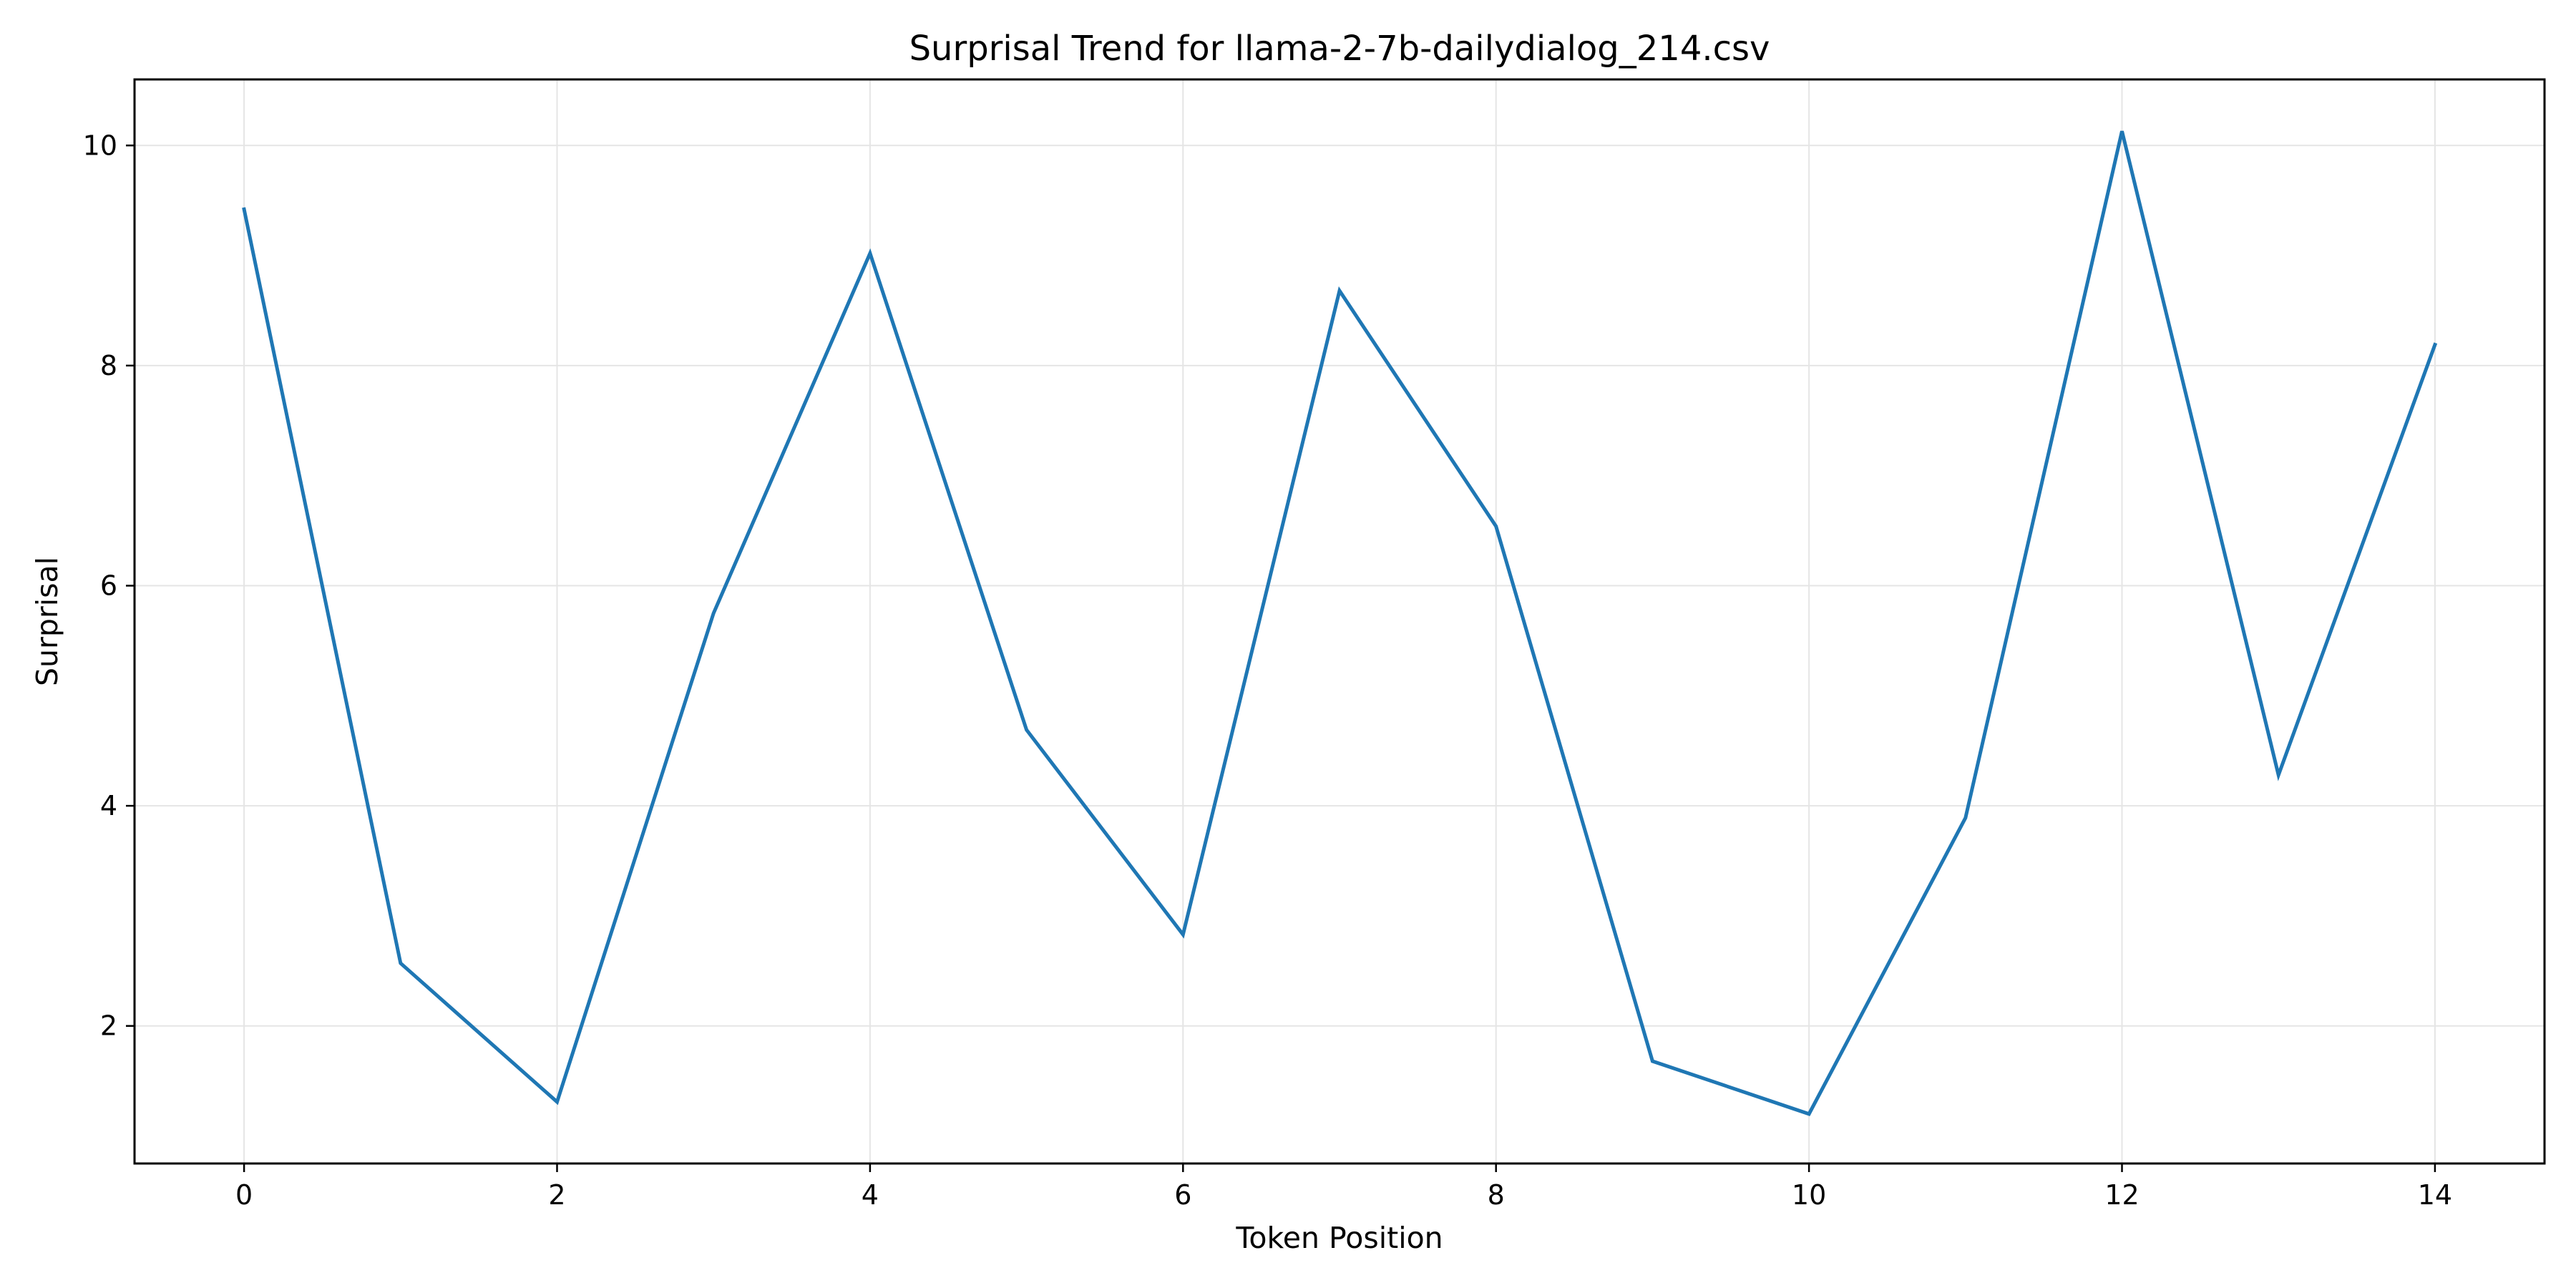 This screenshot has width=2576, height=1288. Describe the element at coordinates (1496, 1195) in the screenshot. I see `x-tick-label: 8` at that location.